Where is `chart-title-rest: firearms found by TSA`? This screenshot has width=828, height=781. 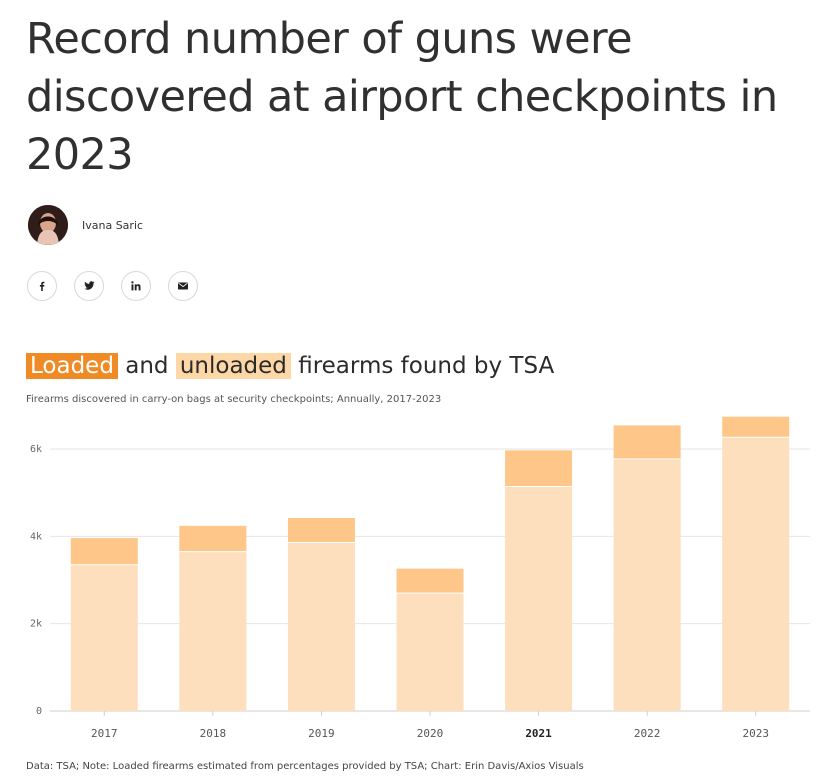 chart-title-rest: firearms found by TSA is located at coordinates (426, 366).